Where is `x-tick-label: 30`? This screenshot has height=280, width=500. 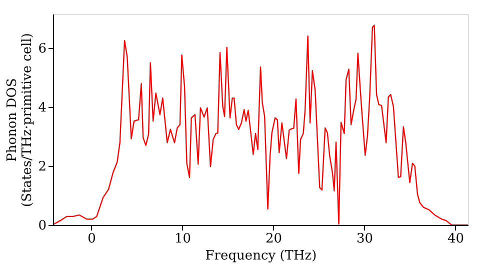
x-tick-label: 30 is located at coordinates (365, 239).